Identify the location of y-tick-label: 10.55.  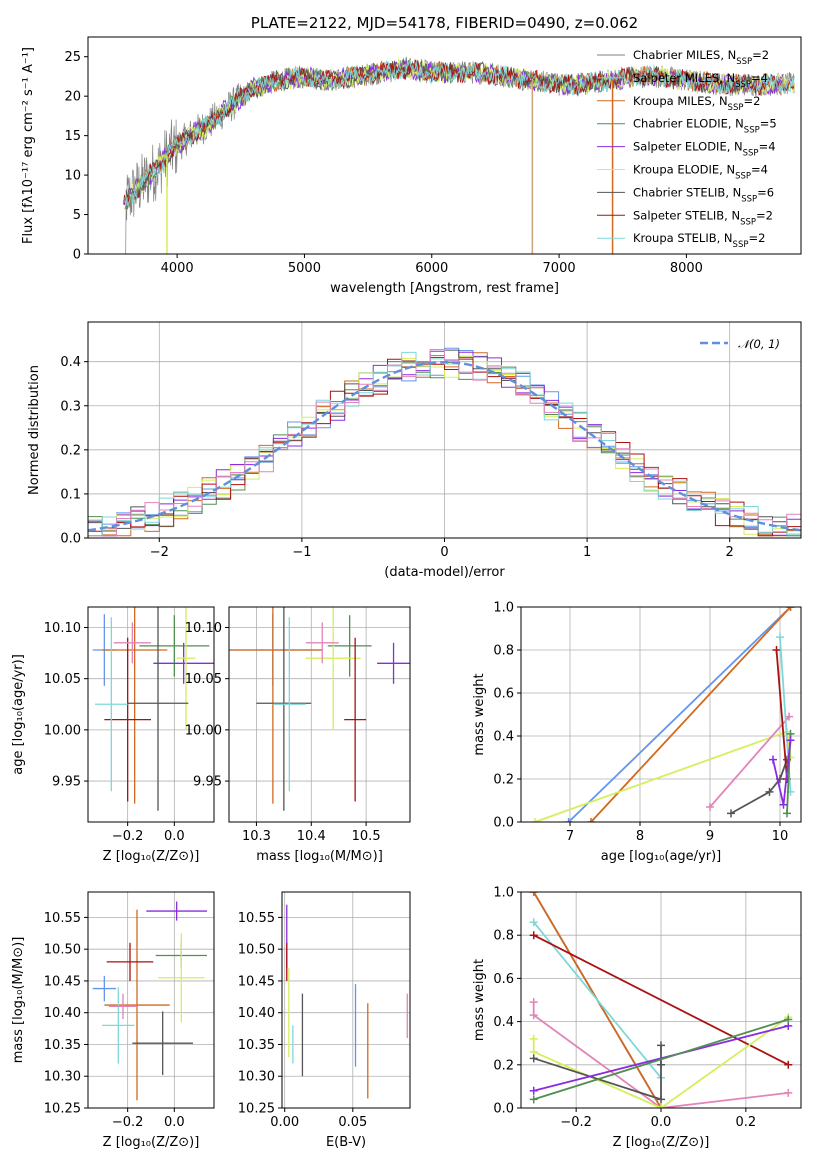
(256, 918).